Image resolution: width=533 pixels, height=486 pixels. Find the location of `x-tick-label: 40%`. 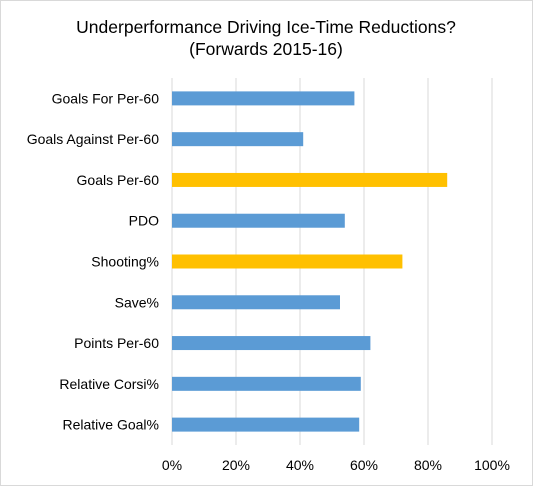

x-tick-label: 40% is located at coordinates (300, 465).